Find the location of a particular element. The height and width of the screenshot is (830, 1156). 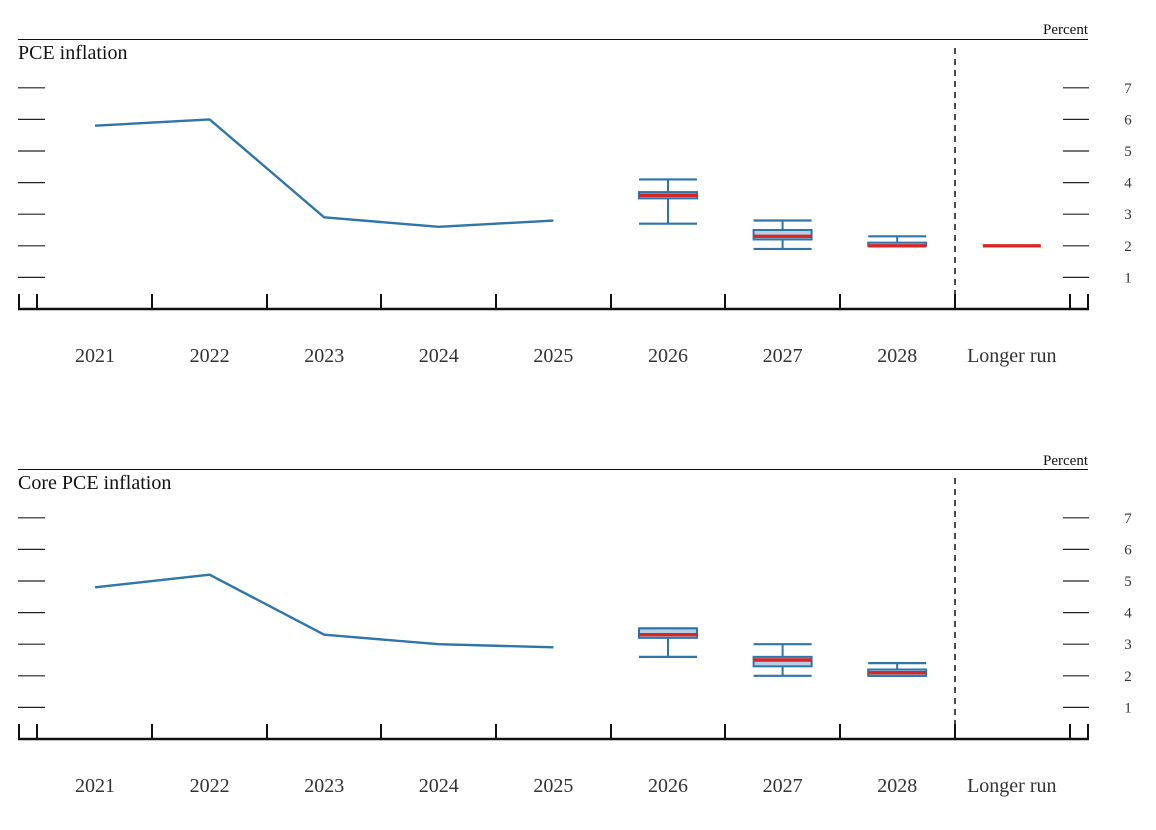

pce-chart-title: PCE inflation is located at coordinates (73, 53).